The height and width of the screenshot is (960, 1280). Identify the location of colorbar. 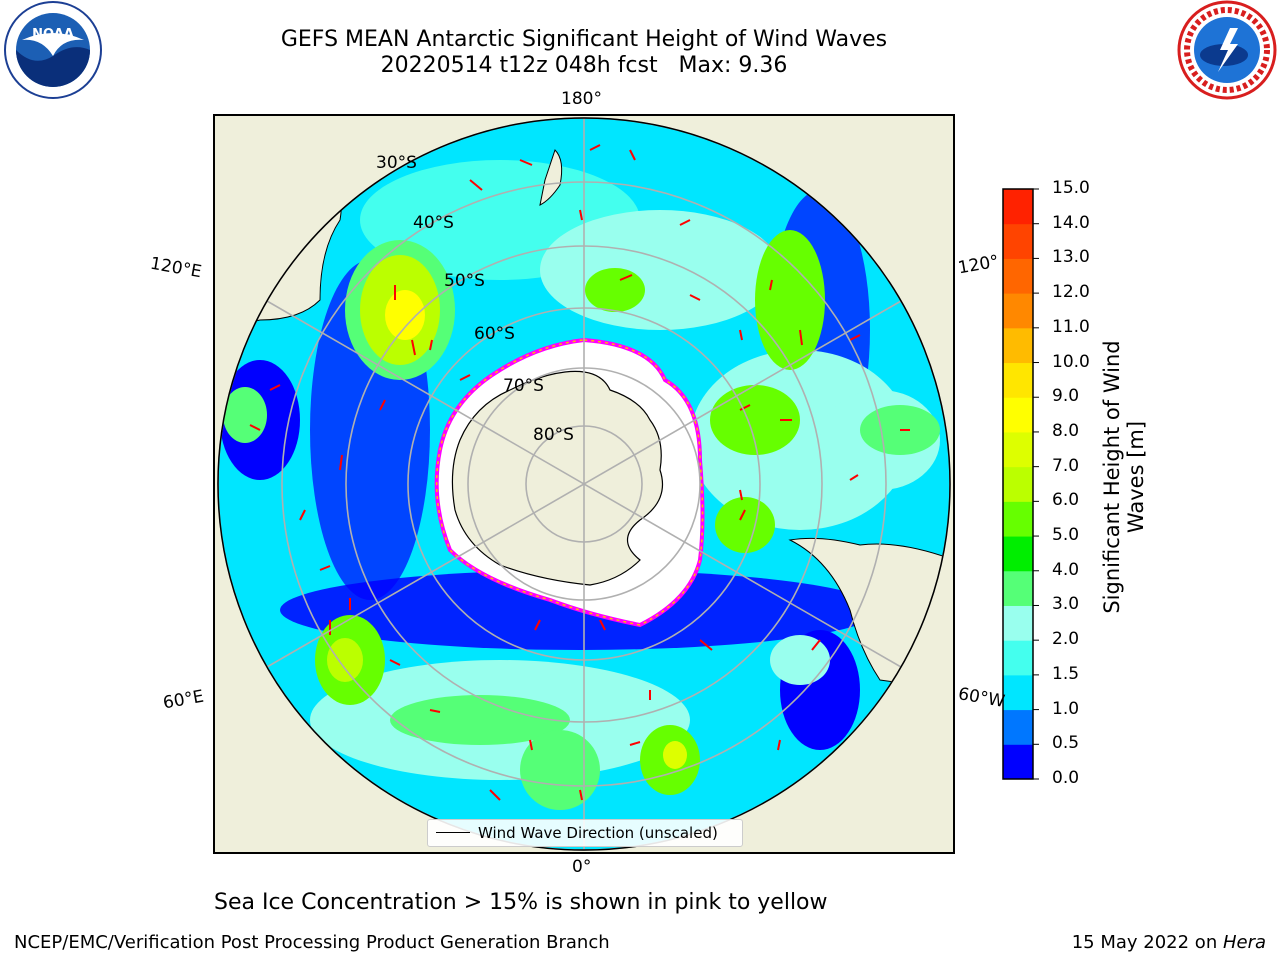
(1020, 484).